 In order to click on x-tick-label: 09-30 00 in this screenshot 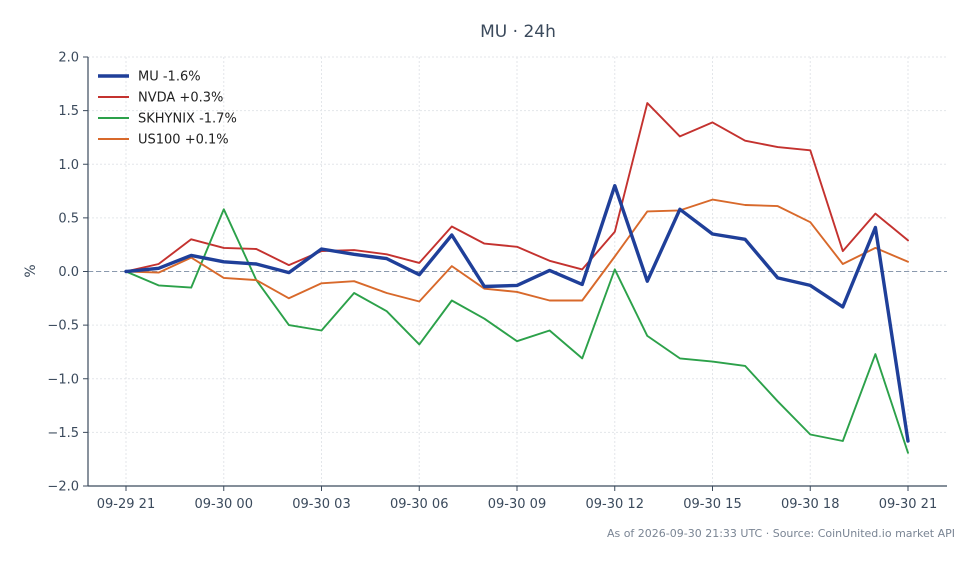, I will do `click(224, 504)`.